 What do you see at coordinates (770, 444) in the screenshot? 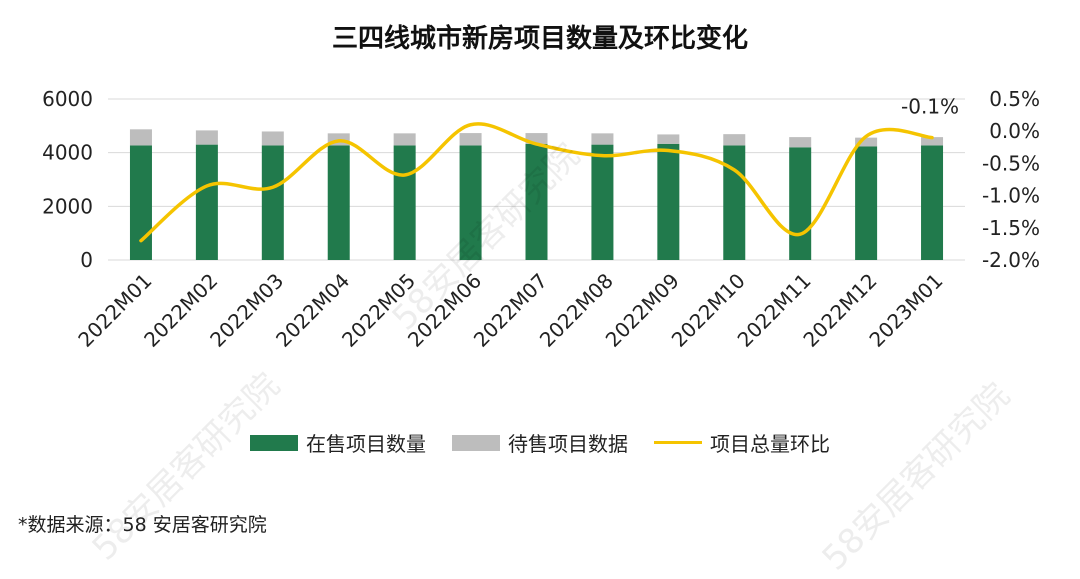
I see `legend-label-mom-change: 项目总量环比` at bounding box center [770, 444].